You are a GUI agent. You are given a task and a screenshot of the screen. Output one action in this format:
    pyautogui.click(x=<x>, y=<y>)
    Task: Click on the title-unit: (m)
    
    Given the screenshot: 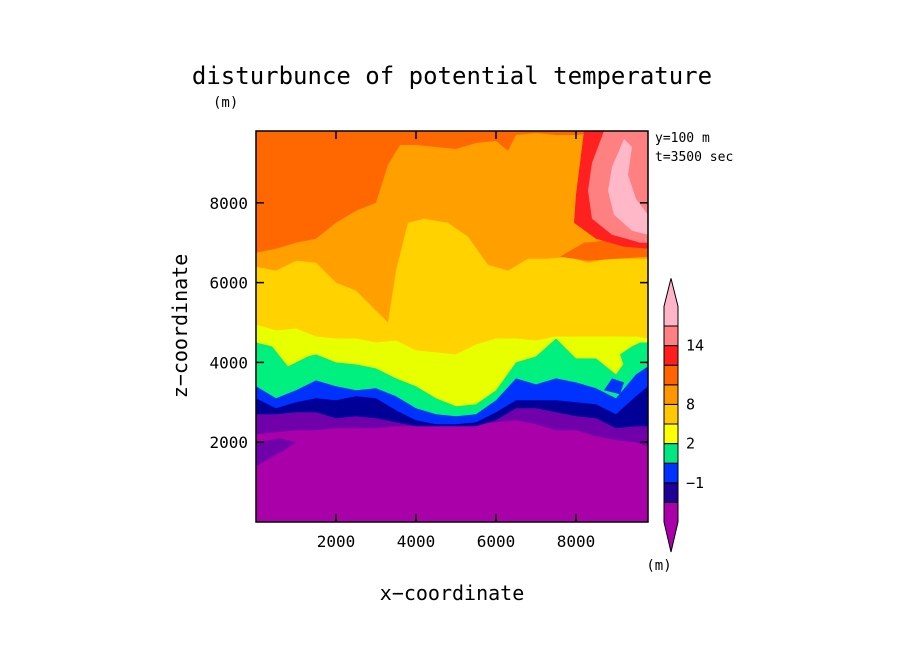 What is the action you would take?
    pyautogui.click(x=225, y=103)
    